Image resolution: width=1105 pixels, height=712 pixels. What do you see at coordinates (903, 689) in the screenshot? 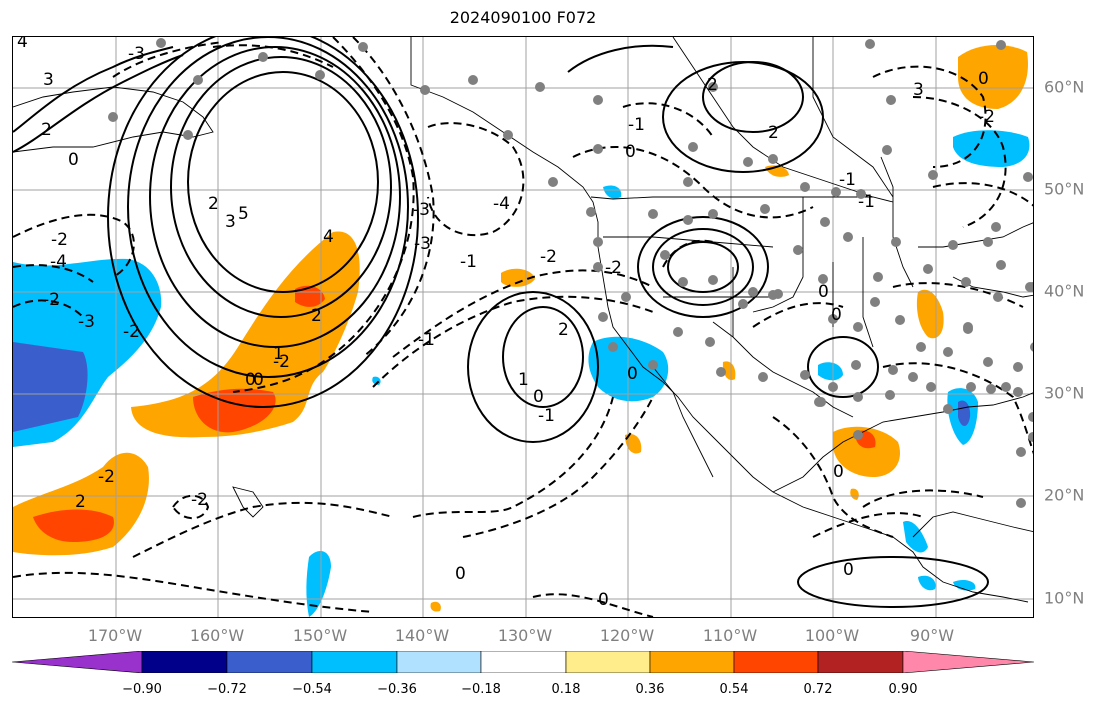
I see `colorbar-tick: 0.90` at bounding box center [903, 689].